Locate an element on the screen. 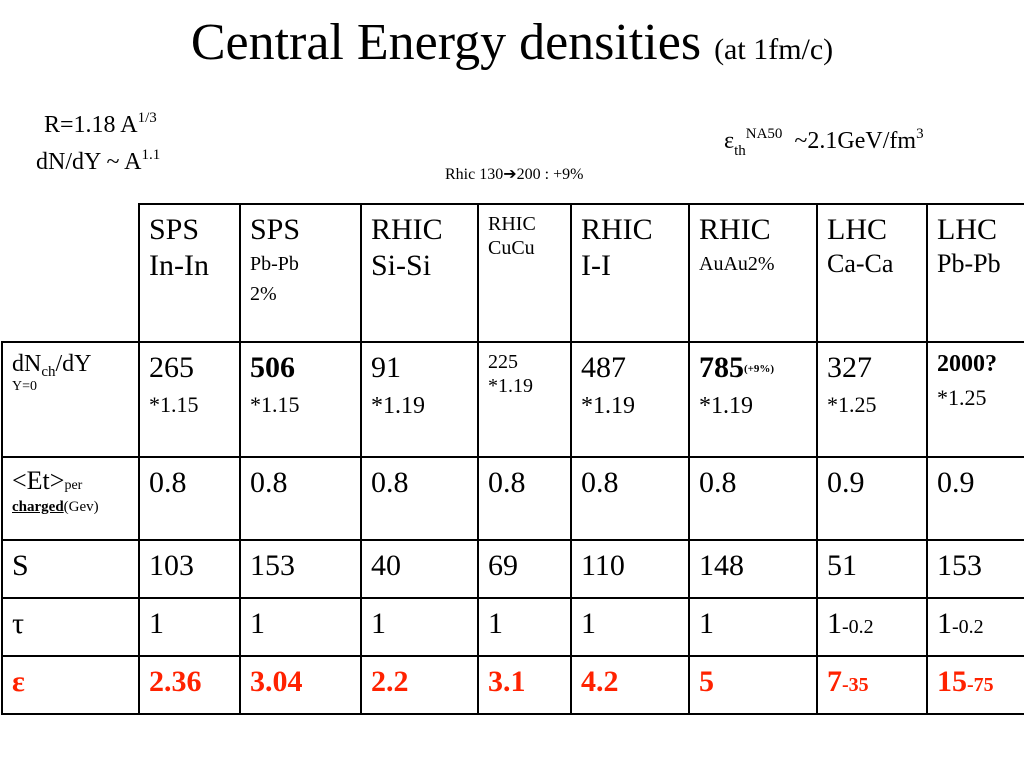 This screenshot has height=768, width=1024. energy-density-range: -35 is located at coordinates (855, 685).